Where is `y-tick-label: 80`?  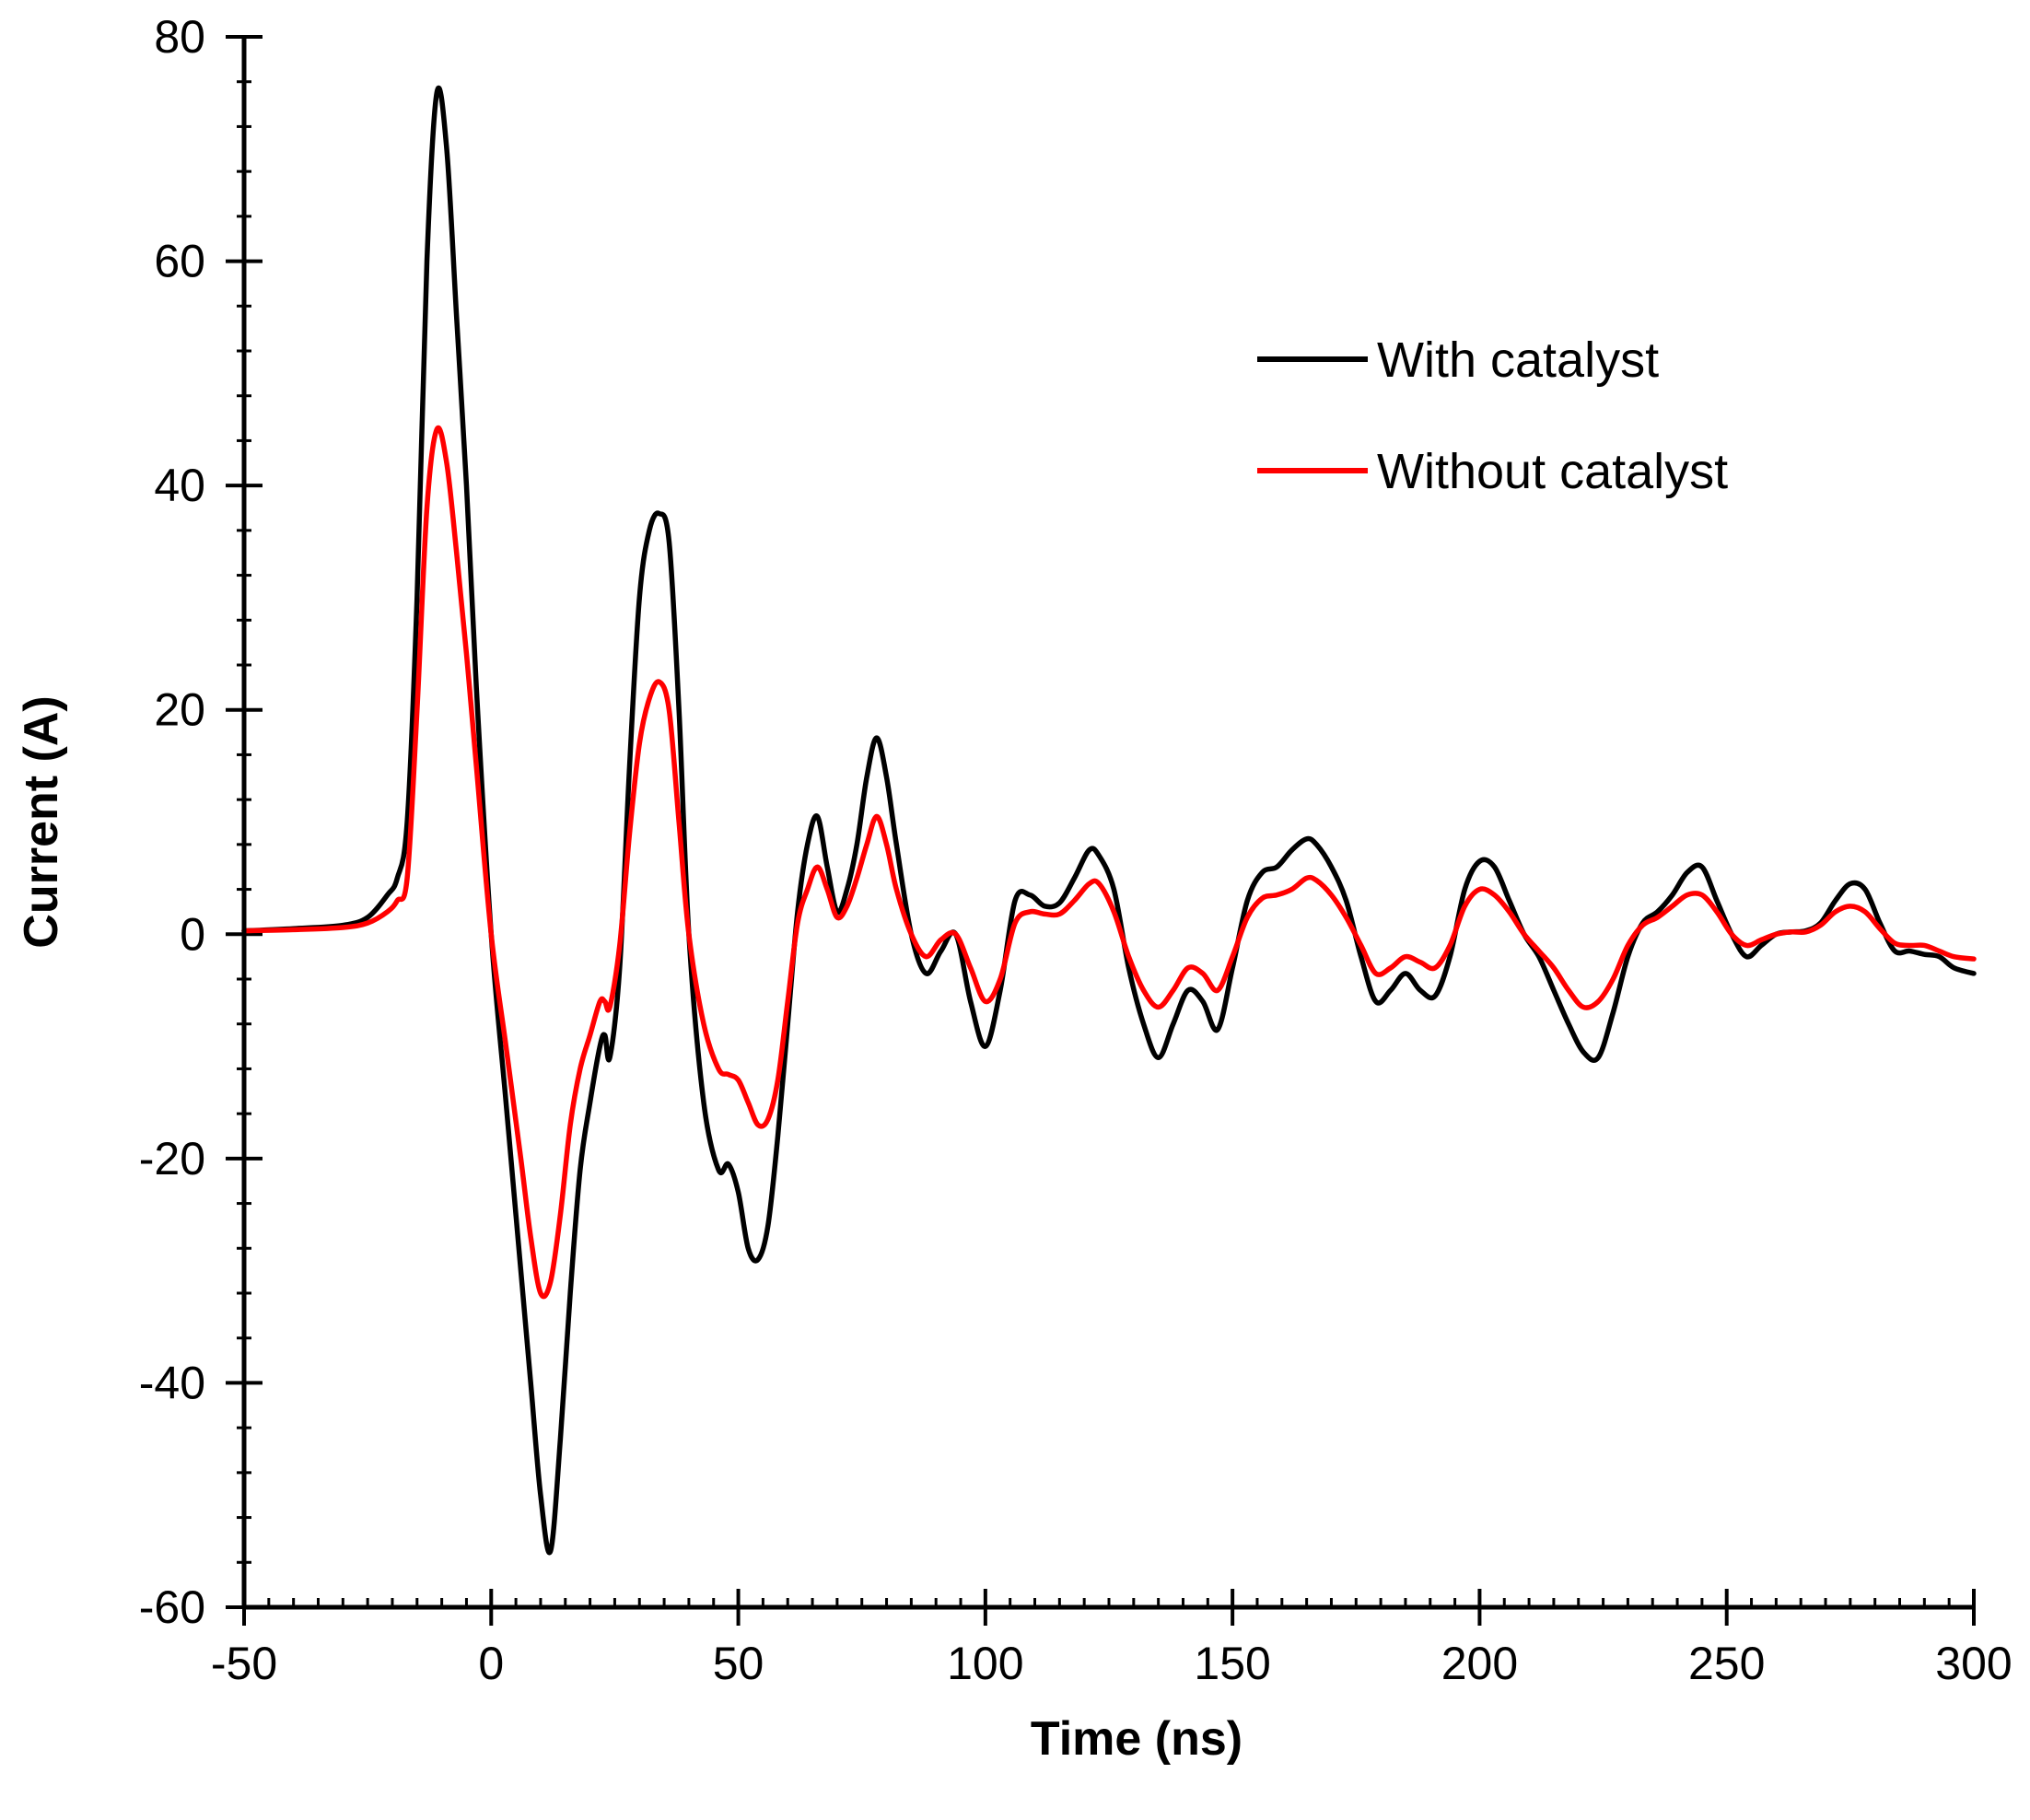
y-tick-label: 80 is located at coordinates (179, 37).